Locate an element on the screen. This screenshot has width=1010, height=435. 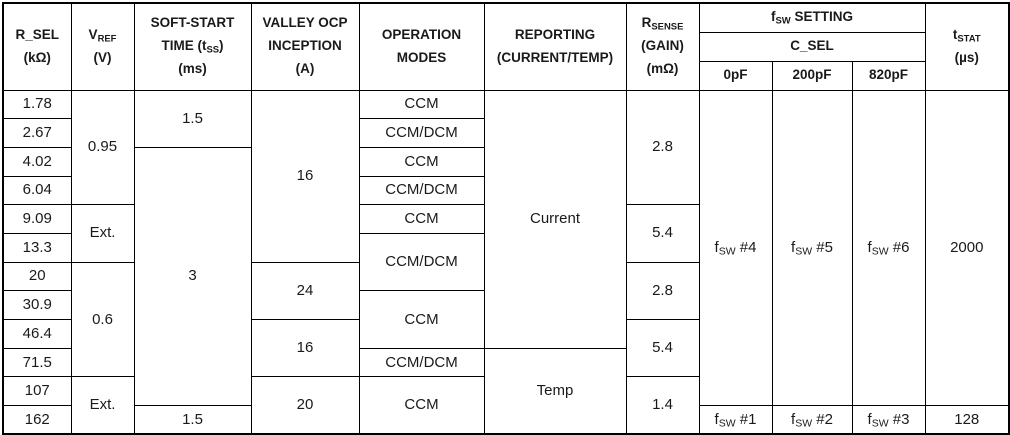
cell-r-sel: 6.04 is located at coordinates (37, 190).